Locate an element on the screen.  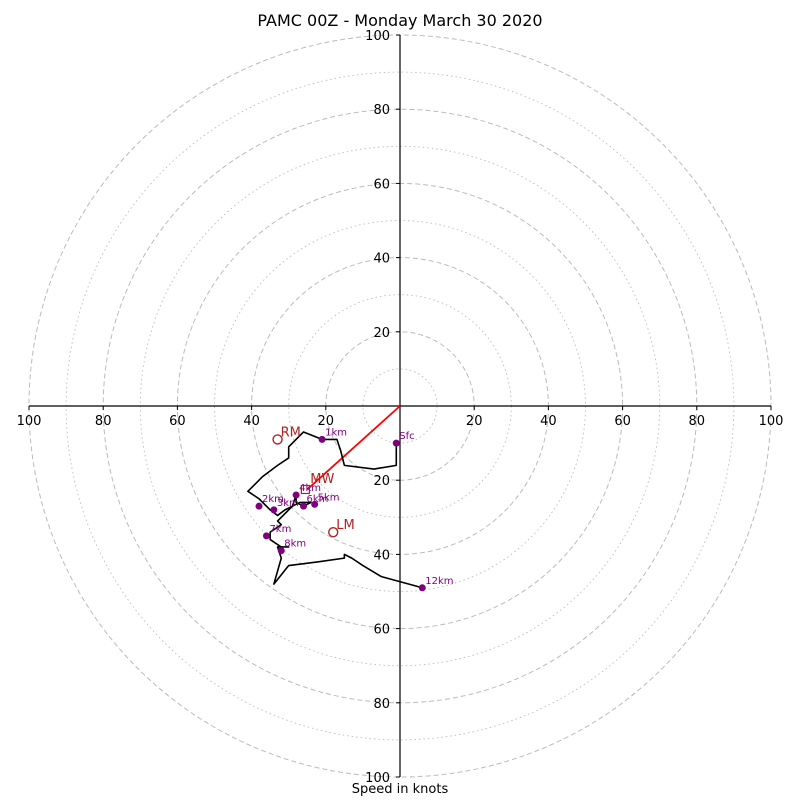
storm-label-lm: LM is located at coordinates (345, 525).